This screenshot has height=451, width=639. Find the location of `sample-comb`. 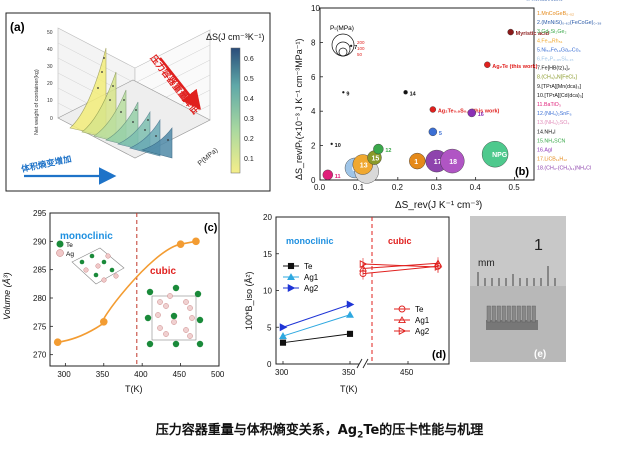

sample-comb is located at coordinates (512, 317).